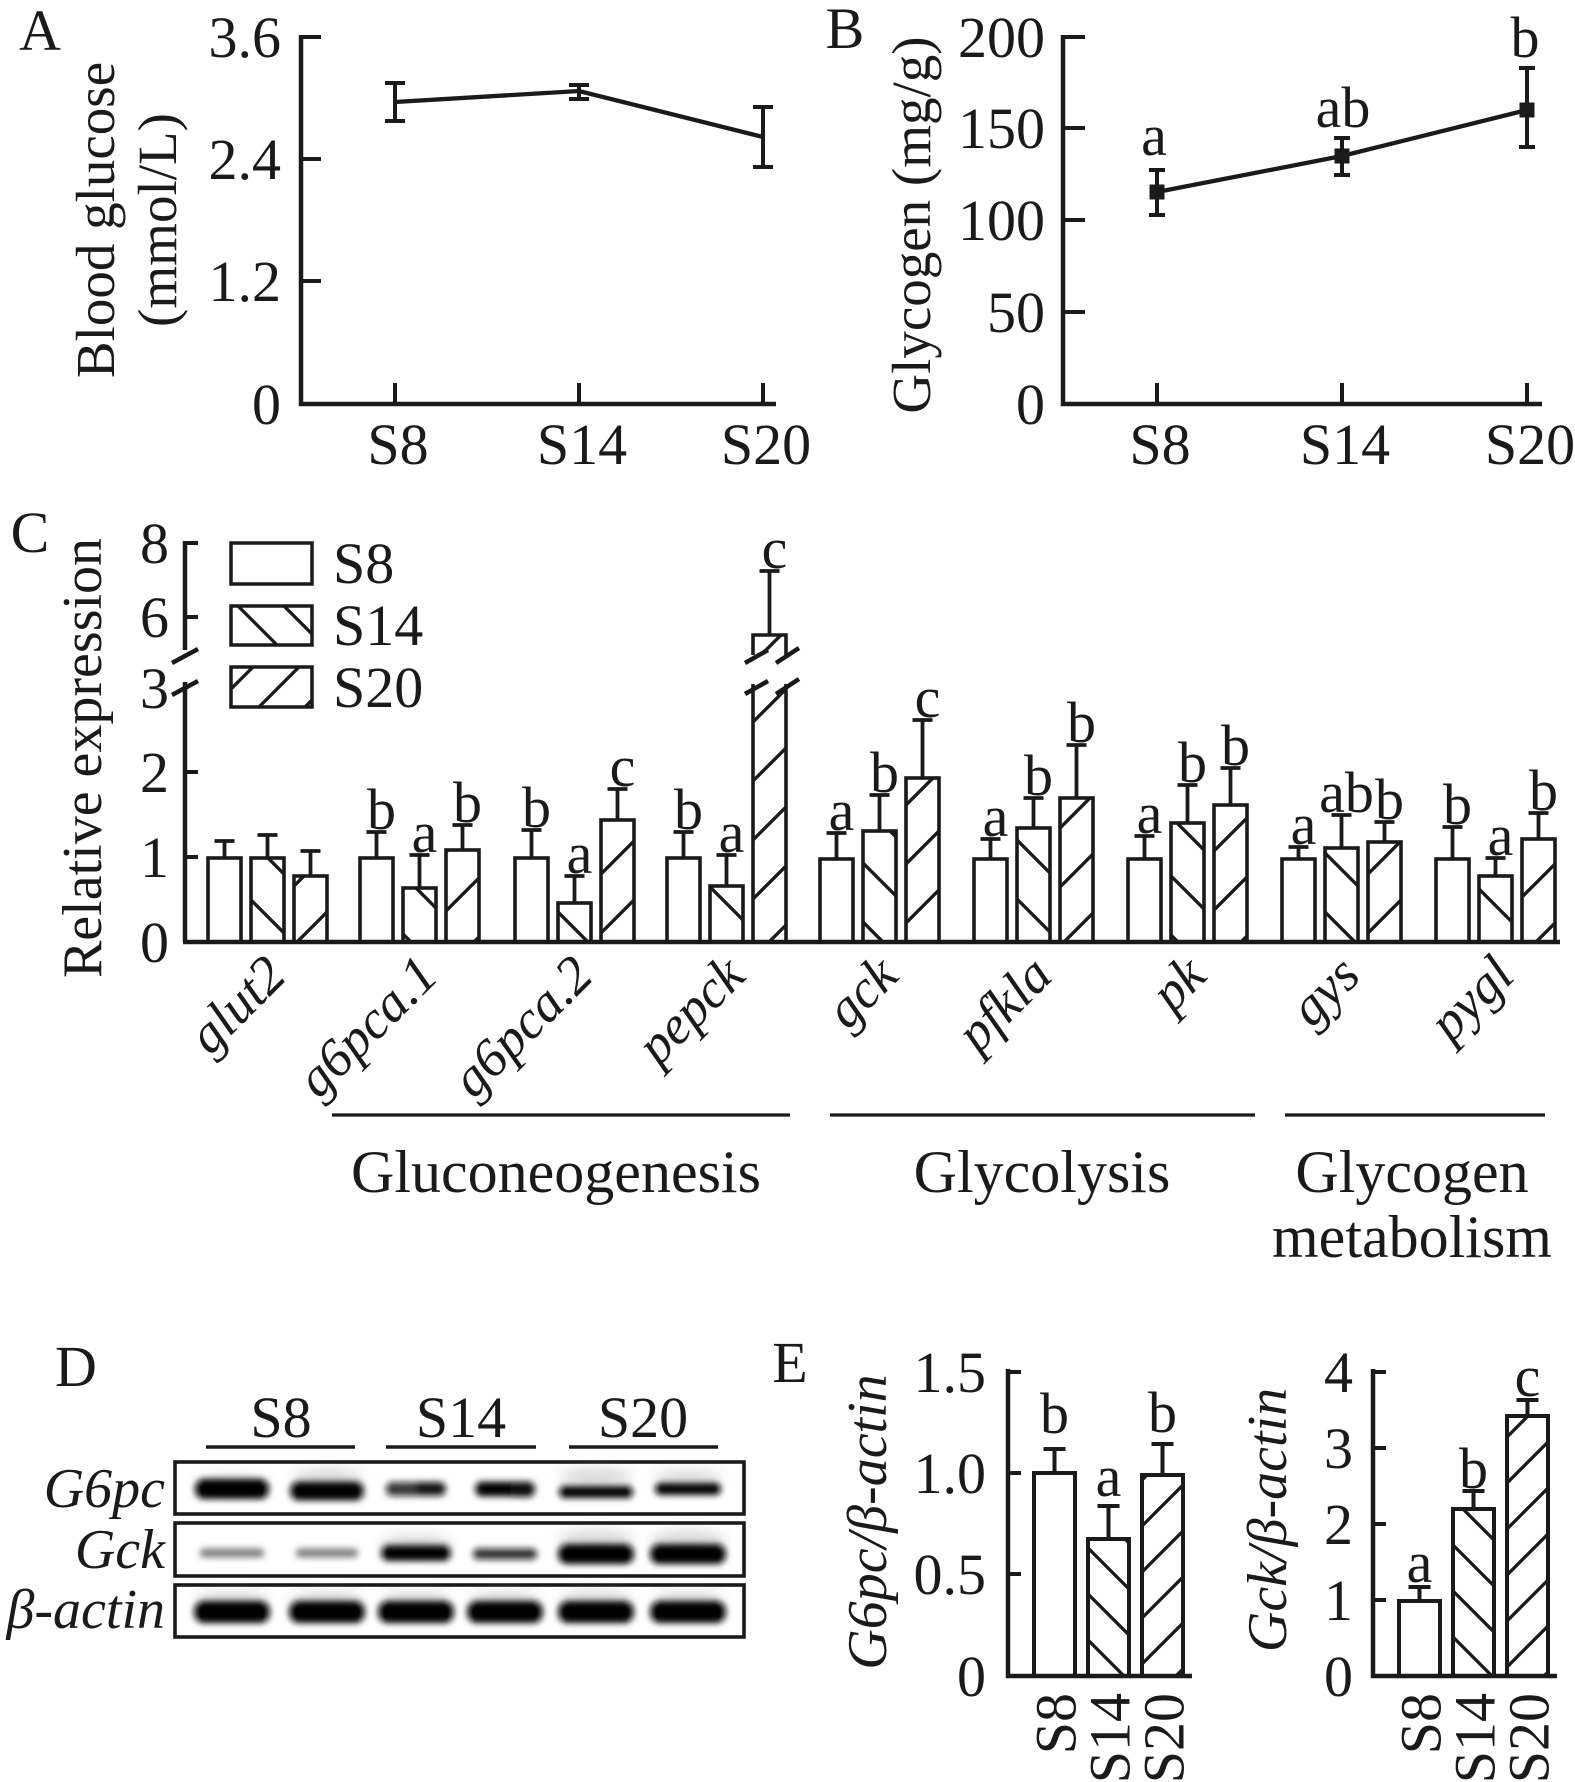 The image size is (1575, 1782). What do you see at coordinates (789, 1362) in the screenshot?
I see `svg-text: E` at bounding box center [789, 1362].